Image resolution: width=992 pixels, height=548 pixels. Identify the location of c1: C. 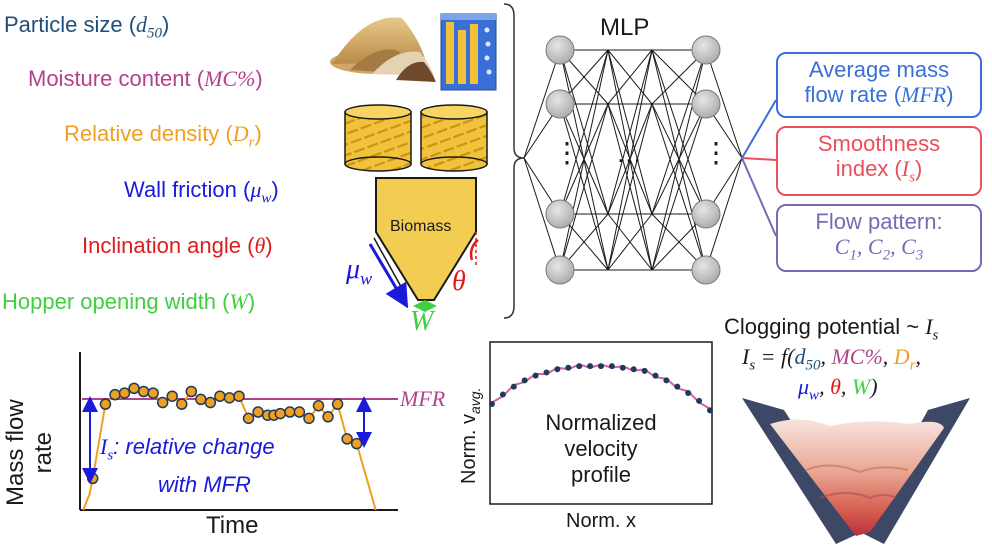
(842, 246).